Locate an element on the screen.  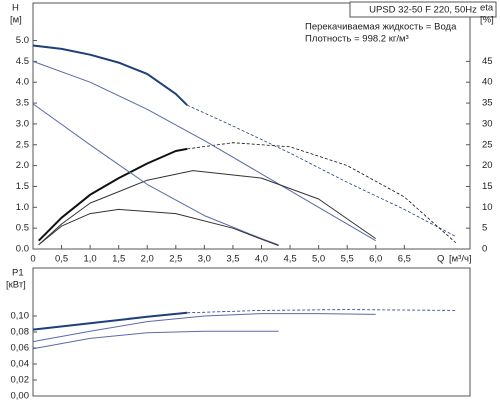
y-tick-label: 0.5 is located at coordinates (22, 228).